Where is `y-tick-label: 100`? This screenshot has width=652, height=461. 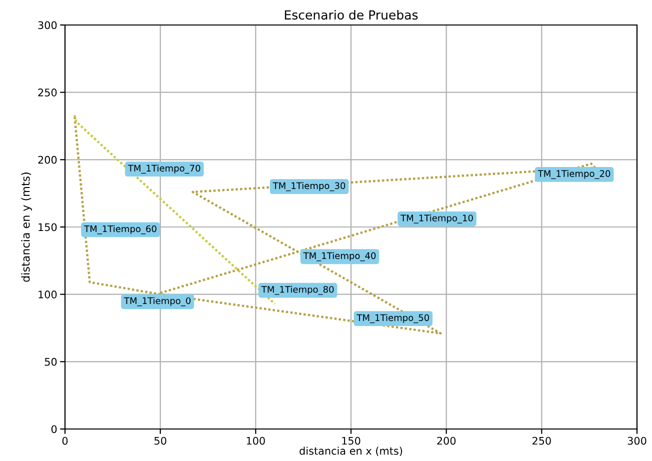
y-tick-label: 100 is located at coordinates (47, 294).